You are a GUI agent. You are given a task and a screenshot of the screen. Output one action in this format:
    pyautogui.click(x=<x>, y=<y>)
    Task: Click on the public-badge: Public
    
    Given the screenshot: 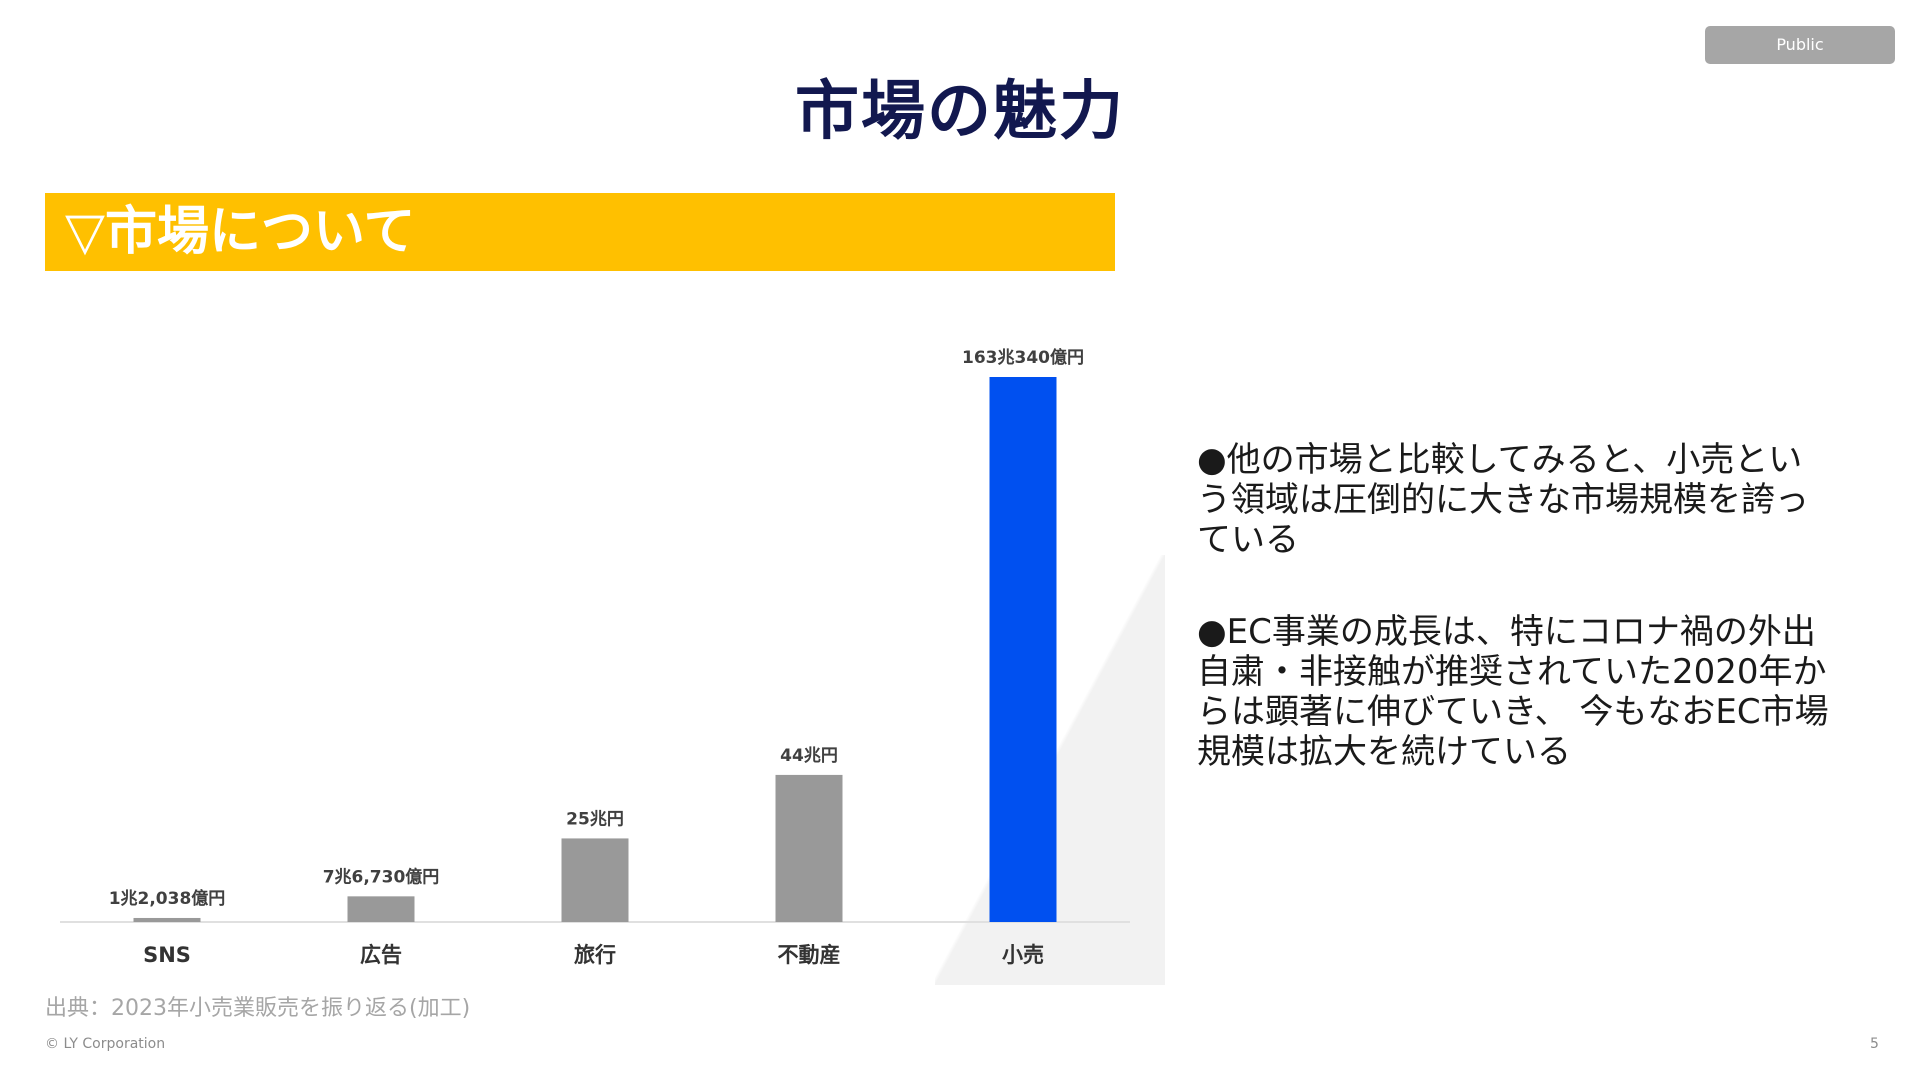 What is the action you would take?
    pyautogui.click(x=1800, y=45)
    